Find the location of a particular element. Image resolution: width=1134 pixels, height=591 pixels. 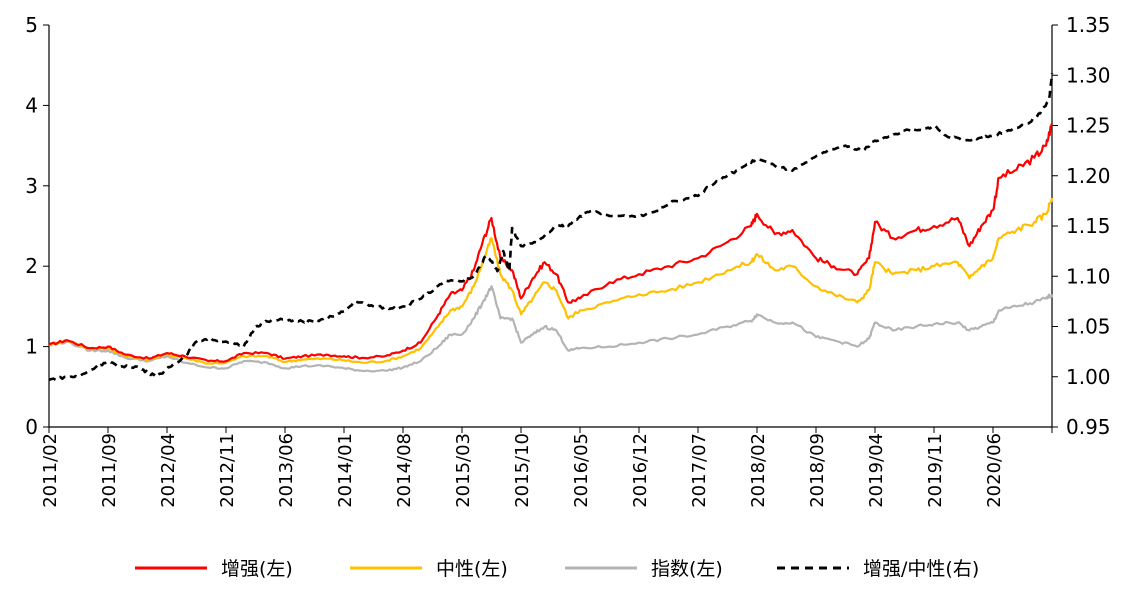

legend-label: 指数(左) is located at coordinates (687, 569).